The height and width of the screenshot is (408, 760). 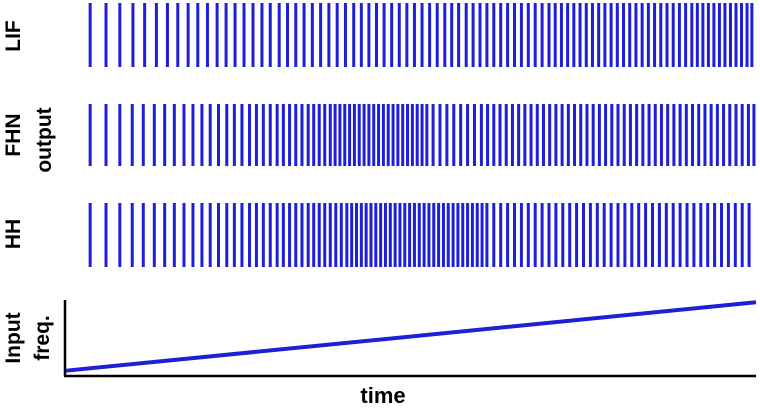 What do you see at coordinates (13, 134) in the screenshot?
I see `row-label-fhn: FHN` at bounding box center [13, 134].